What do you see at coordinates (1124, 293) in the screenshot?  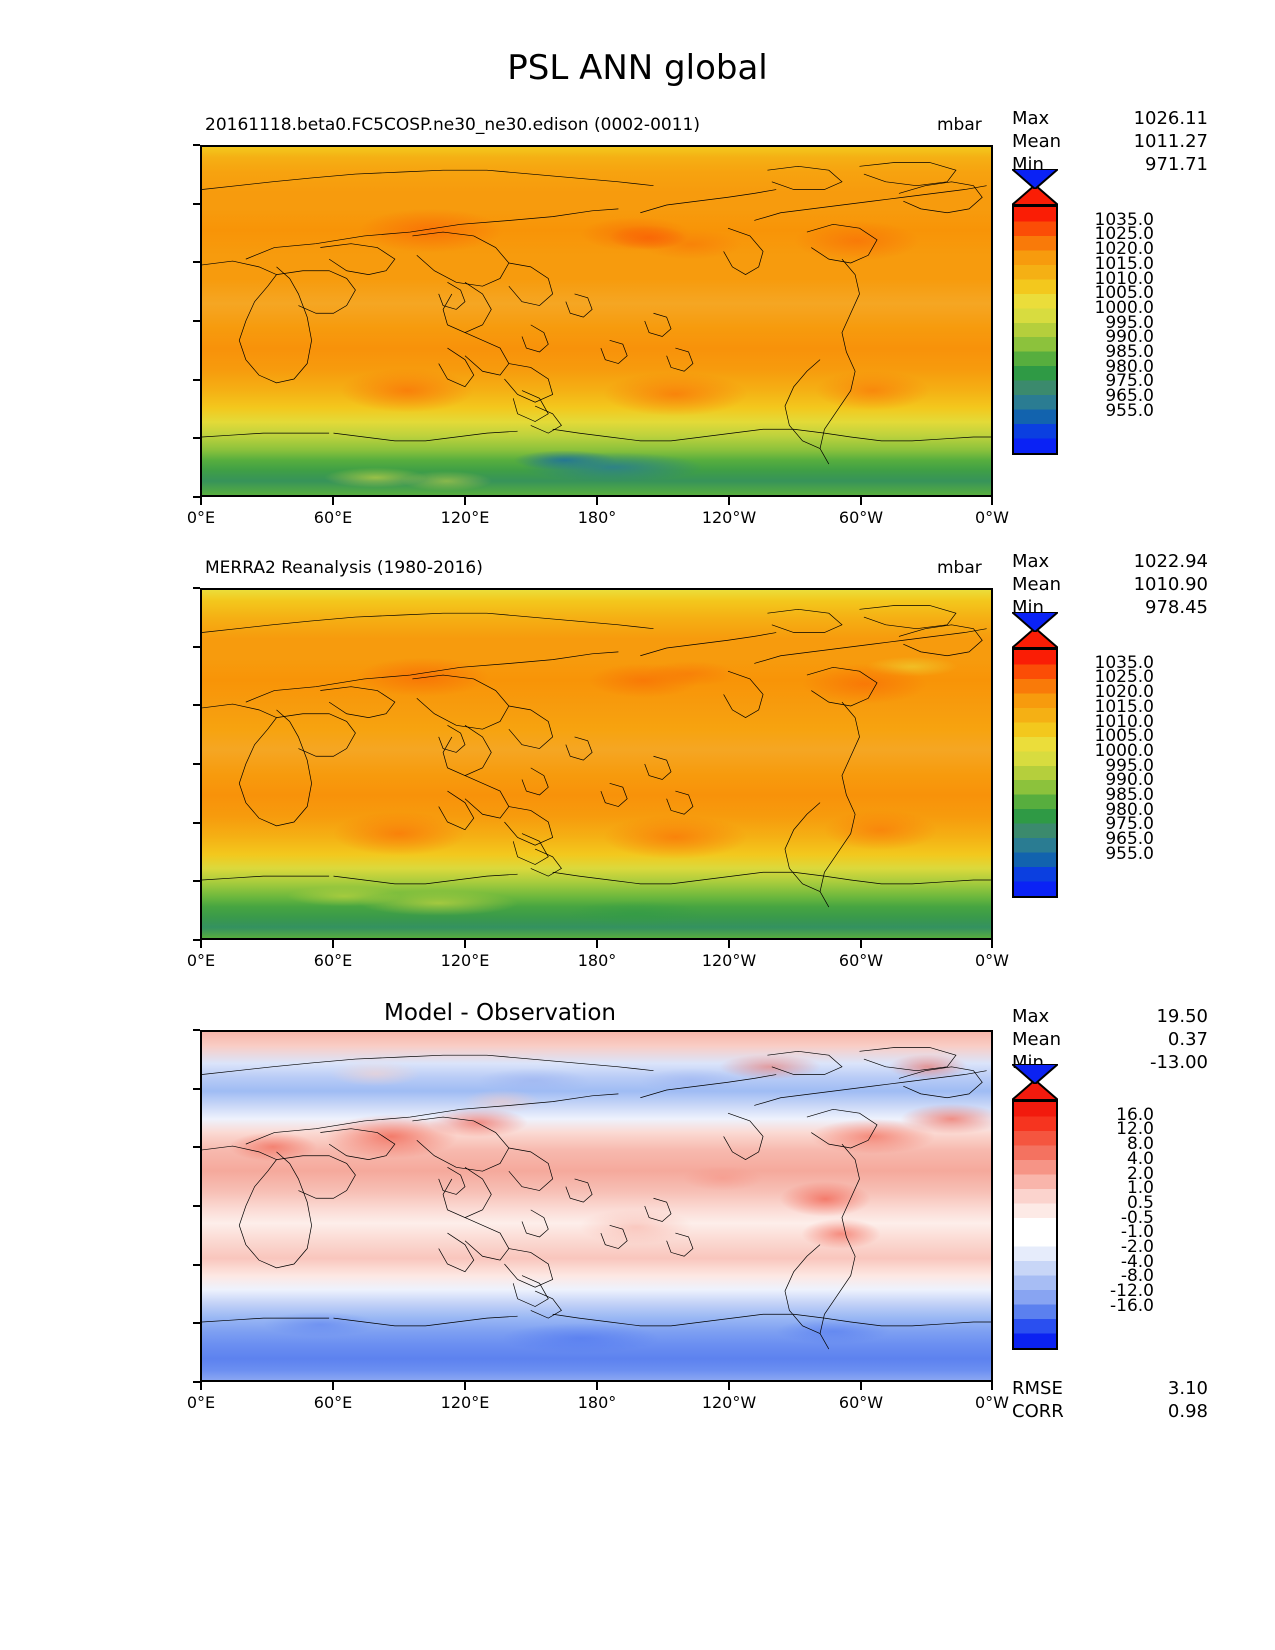 I see `colorbar-tick-label: 1005.0` at bounding box center [1124, 293].